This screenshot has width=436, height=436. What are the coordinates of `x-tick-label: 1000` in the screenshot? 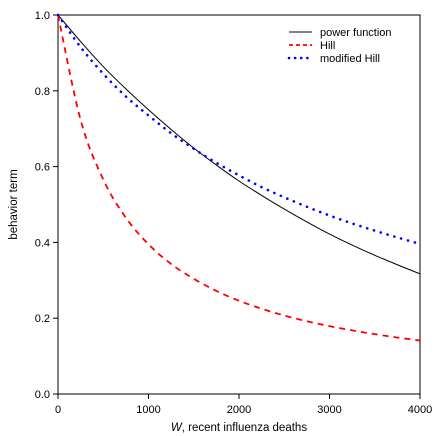 It's located at (148, 410).